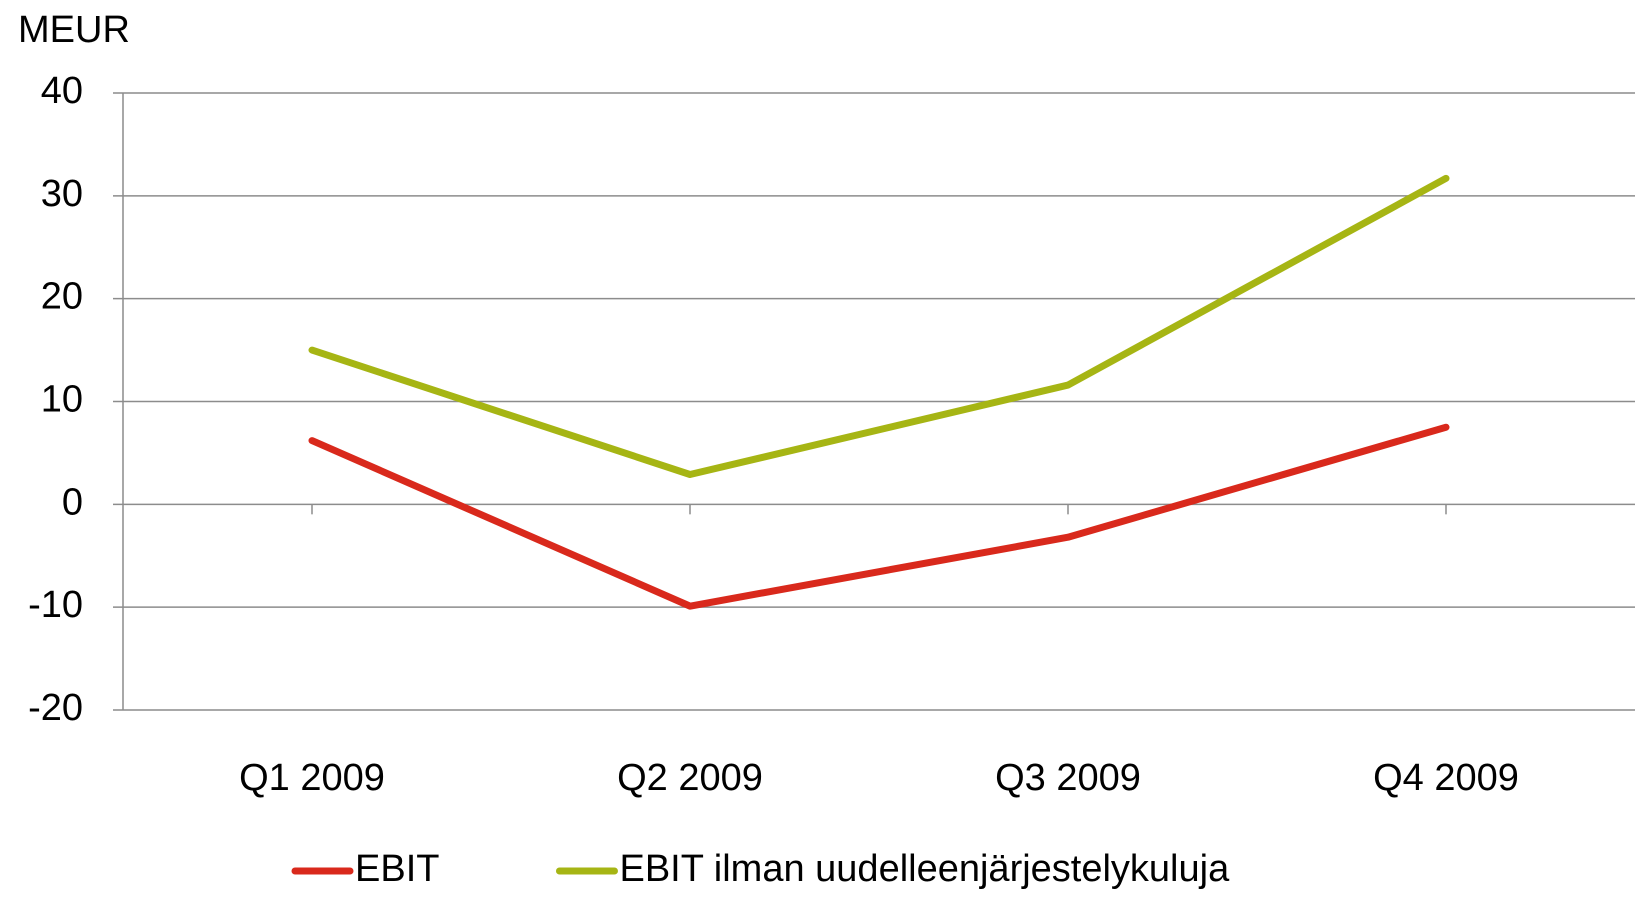 This screenshot has height=898, width=1635. I want to click on y-tick-label: 20, so click(62, 297).